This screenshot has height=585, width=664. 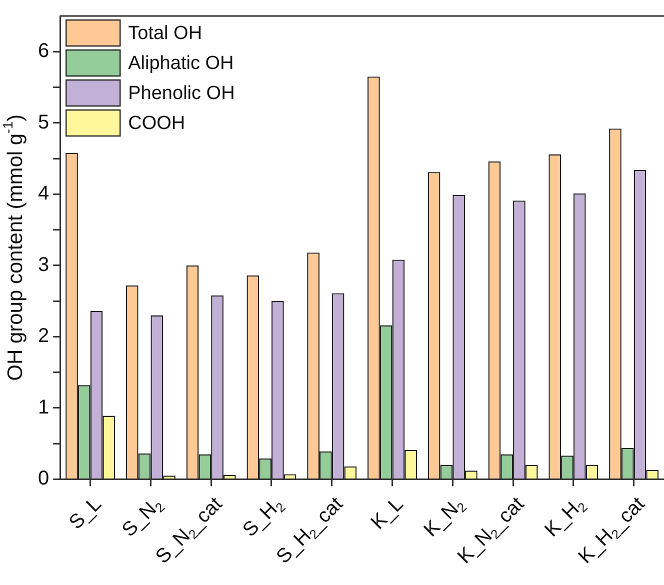 I want to click on legend-label: Phenolic OH, so click(x=181, y=93).